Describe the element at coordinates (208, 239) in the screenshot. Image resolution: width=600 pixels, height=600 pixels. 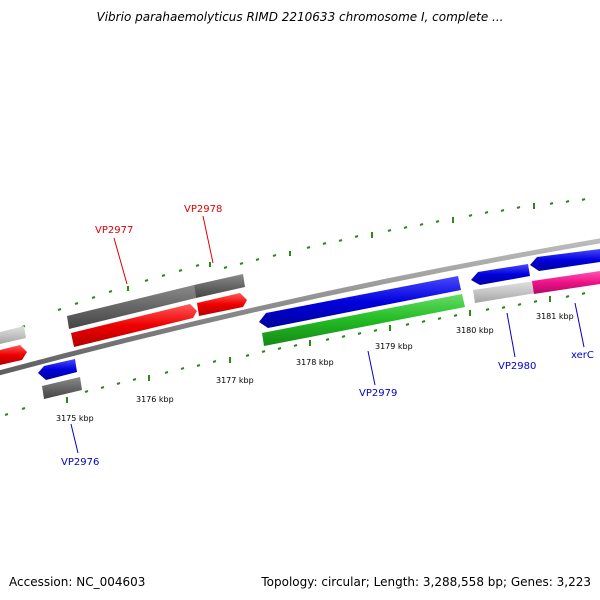
I see `leader-vp2978` at that location.